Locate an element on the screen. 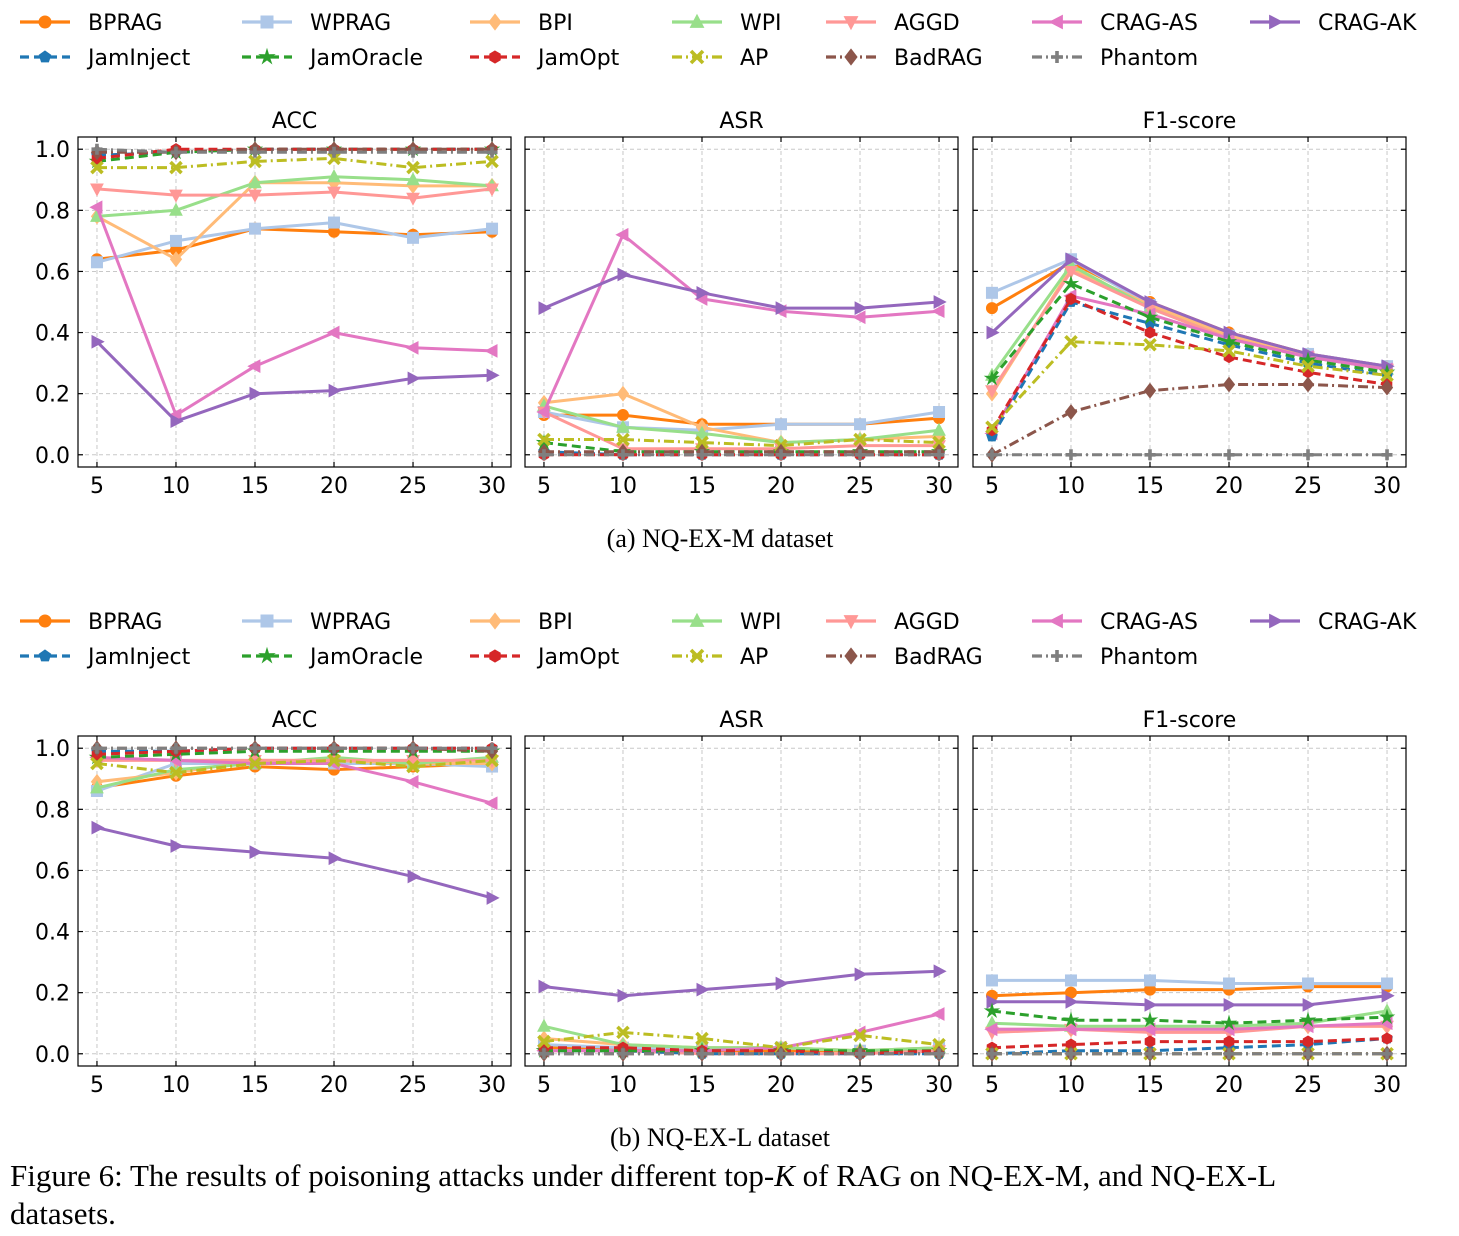  legend-item-aggd: AGGD is located at coordinates (893, 622).